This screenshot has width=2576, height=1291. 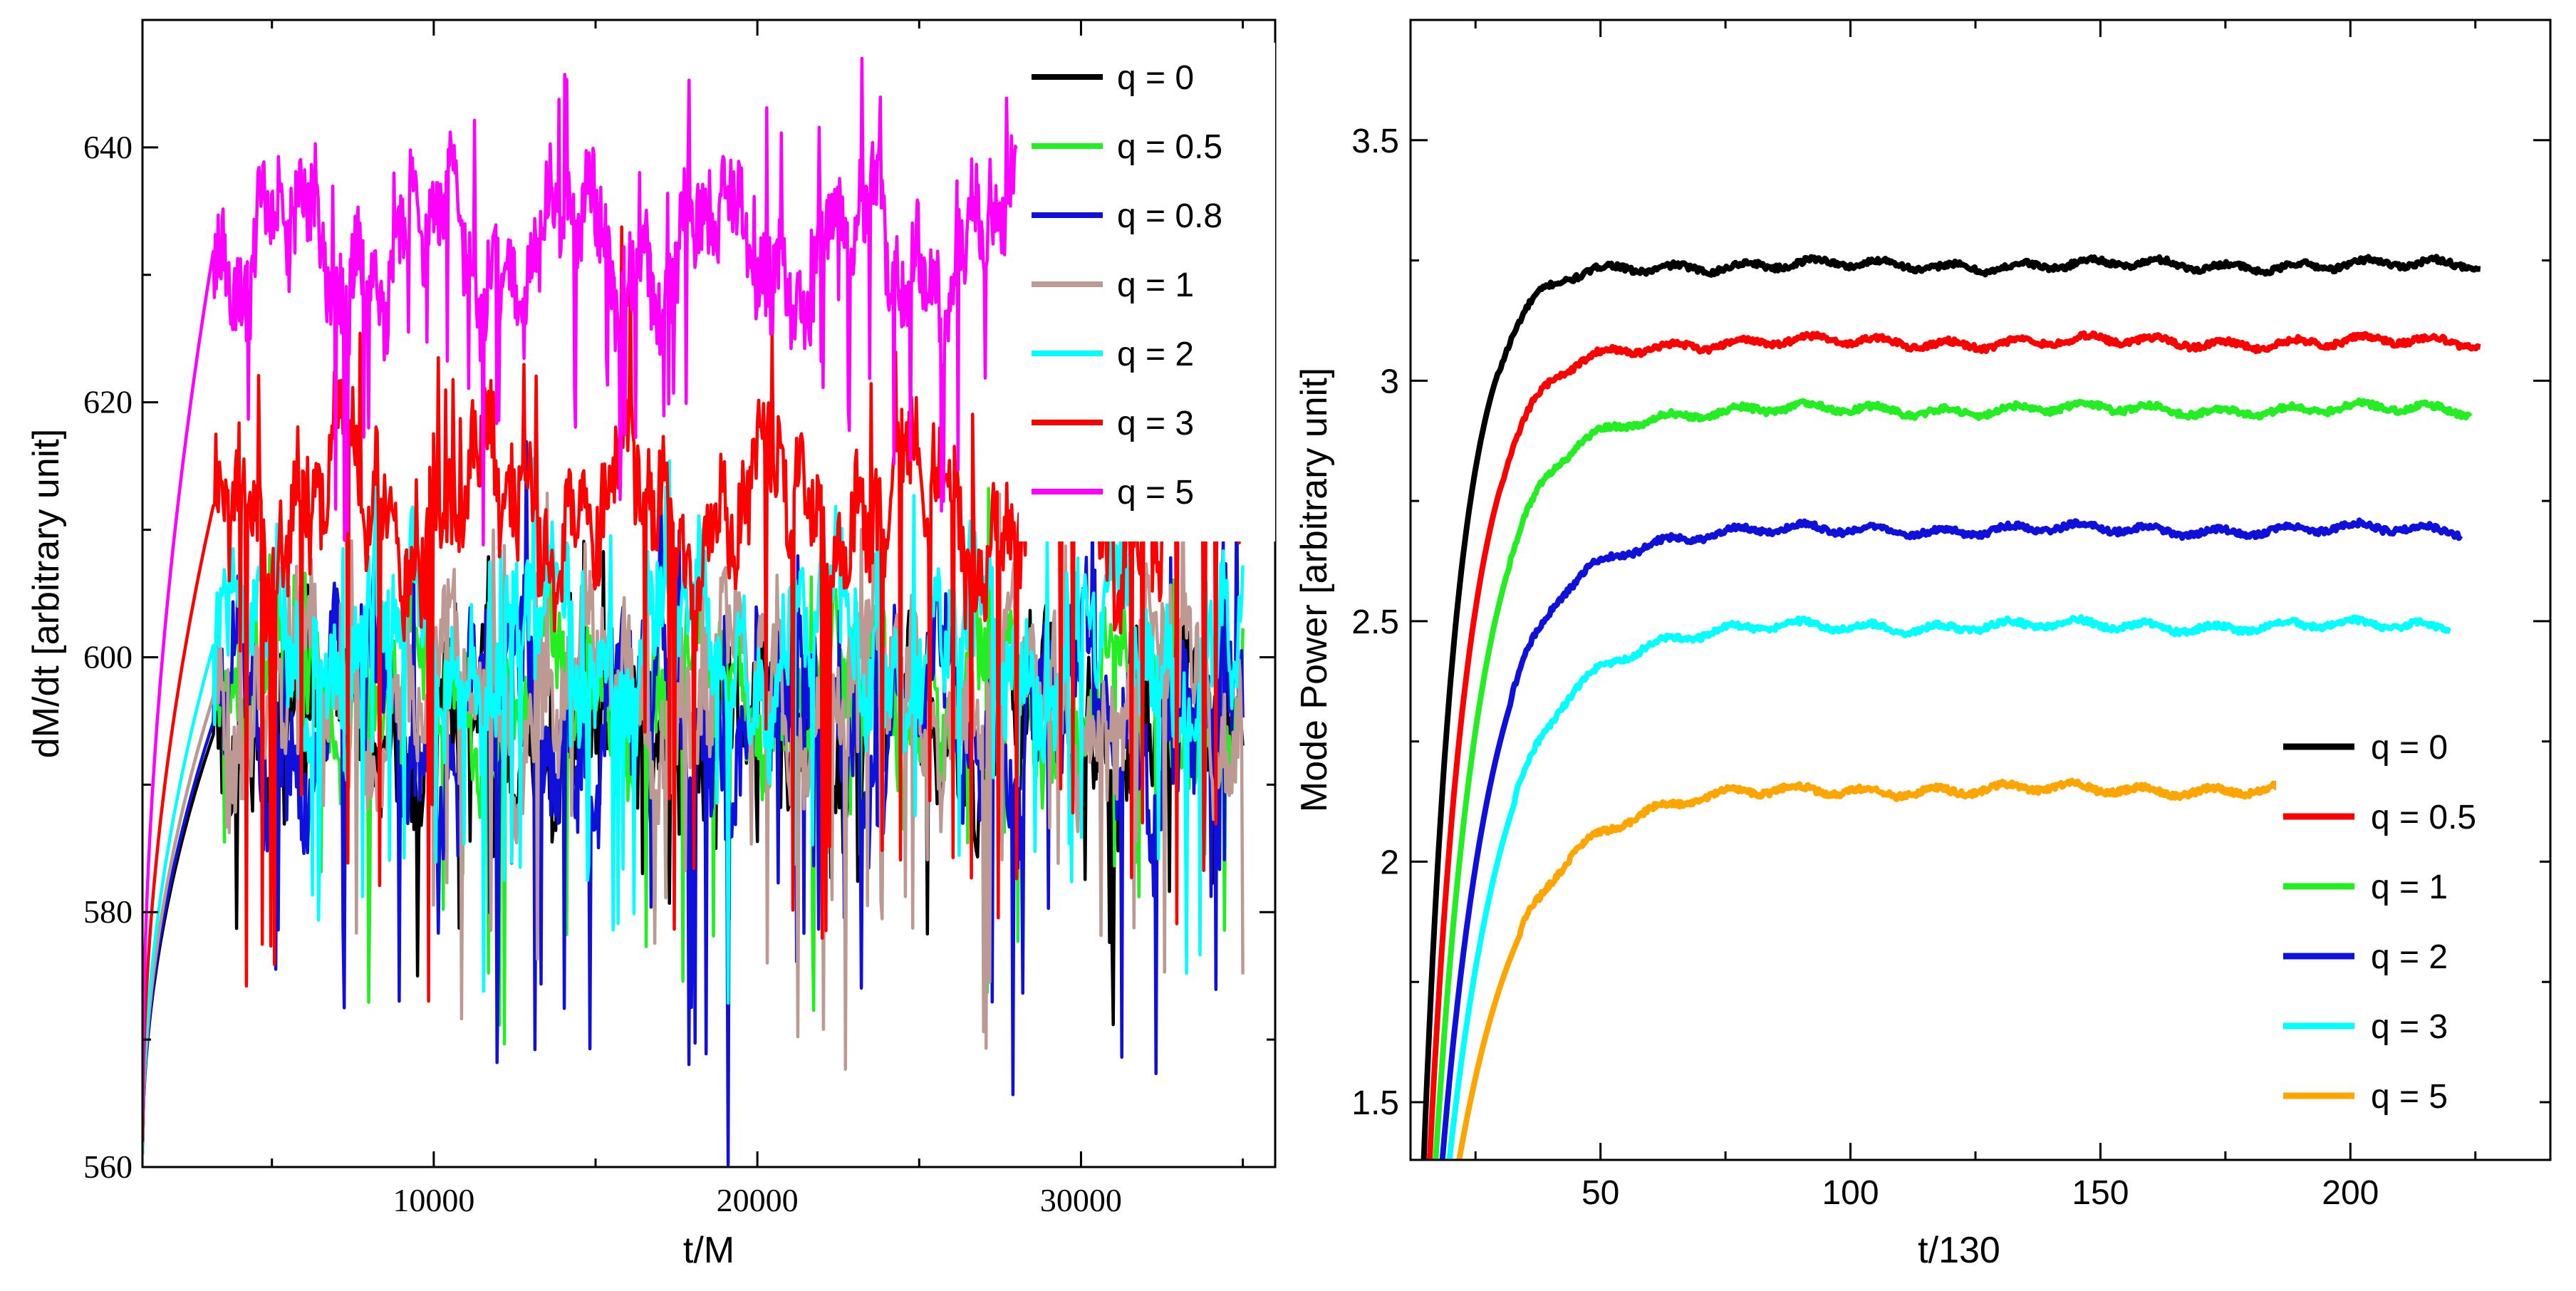 I want to click on right-y-axis-label: Mode Power [arbitrary unit], so click(x=1314, y=590).